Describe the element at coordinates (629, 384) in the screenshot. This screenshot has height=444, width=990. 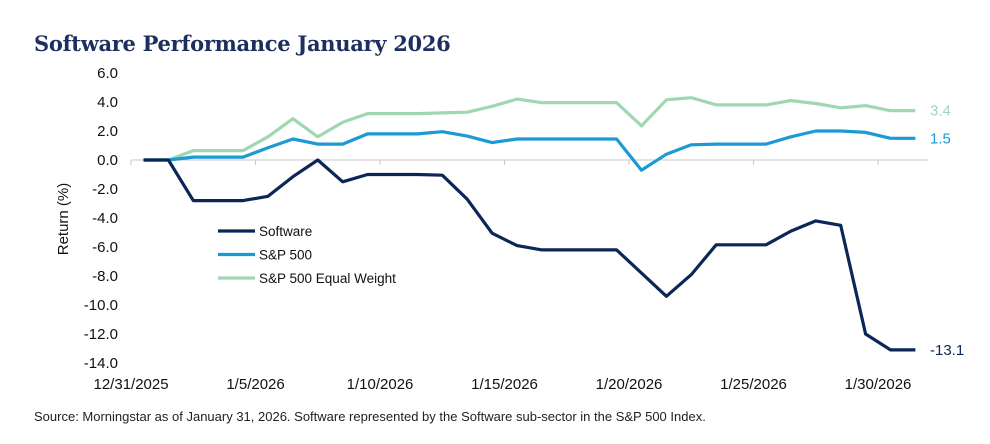
I see `x-tick-label: 1/20/2026` at that location.